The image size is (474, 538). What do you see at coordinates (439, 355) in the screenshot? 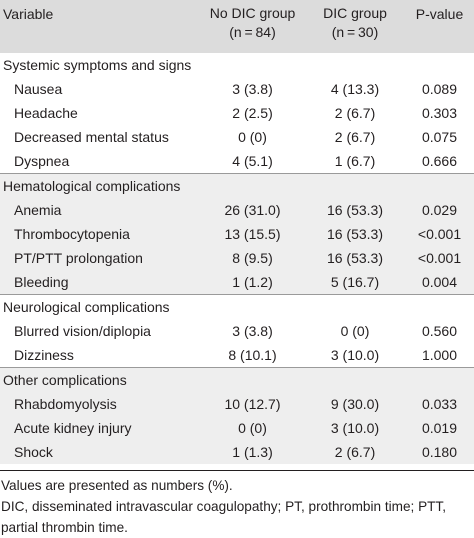
I see `cell-p-value: 1.000` at bounding box center [439, 355].